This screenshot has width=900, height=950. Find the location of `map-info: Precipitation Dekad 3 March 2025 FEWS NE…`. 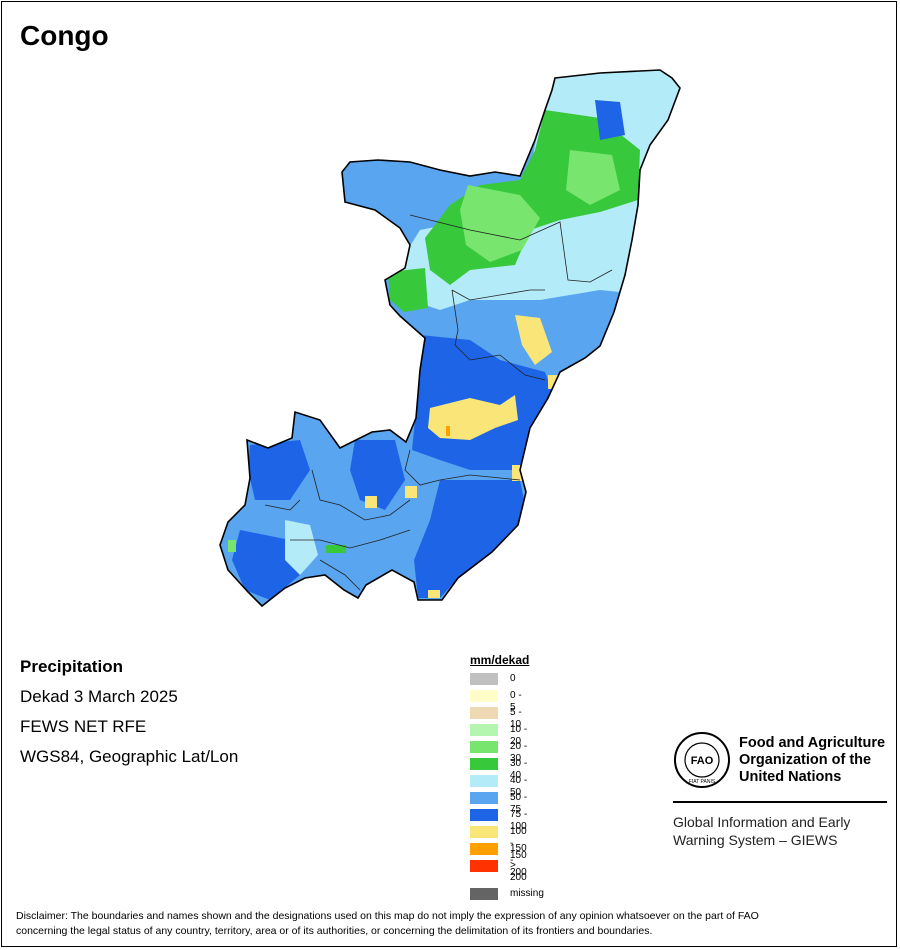

map-info: Precipitation Dekad 3 March 2025 FEWS NE… is located at coordinates (129, 716).